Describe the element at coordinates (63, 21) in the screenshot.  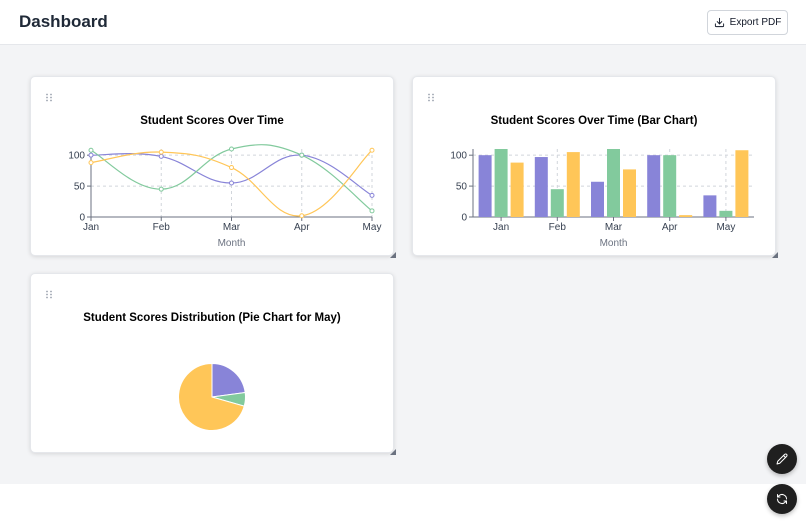
I see `page-title: Dashboard` at that location.